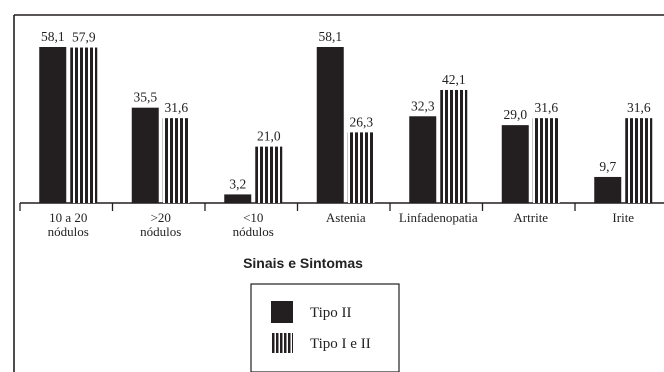 This screenshot has height=372, width=664. I want to click on category-label: >20, so click(161, 217).